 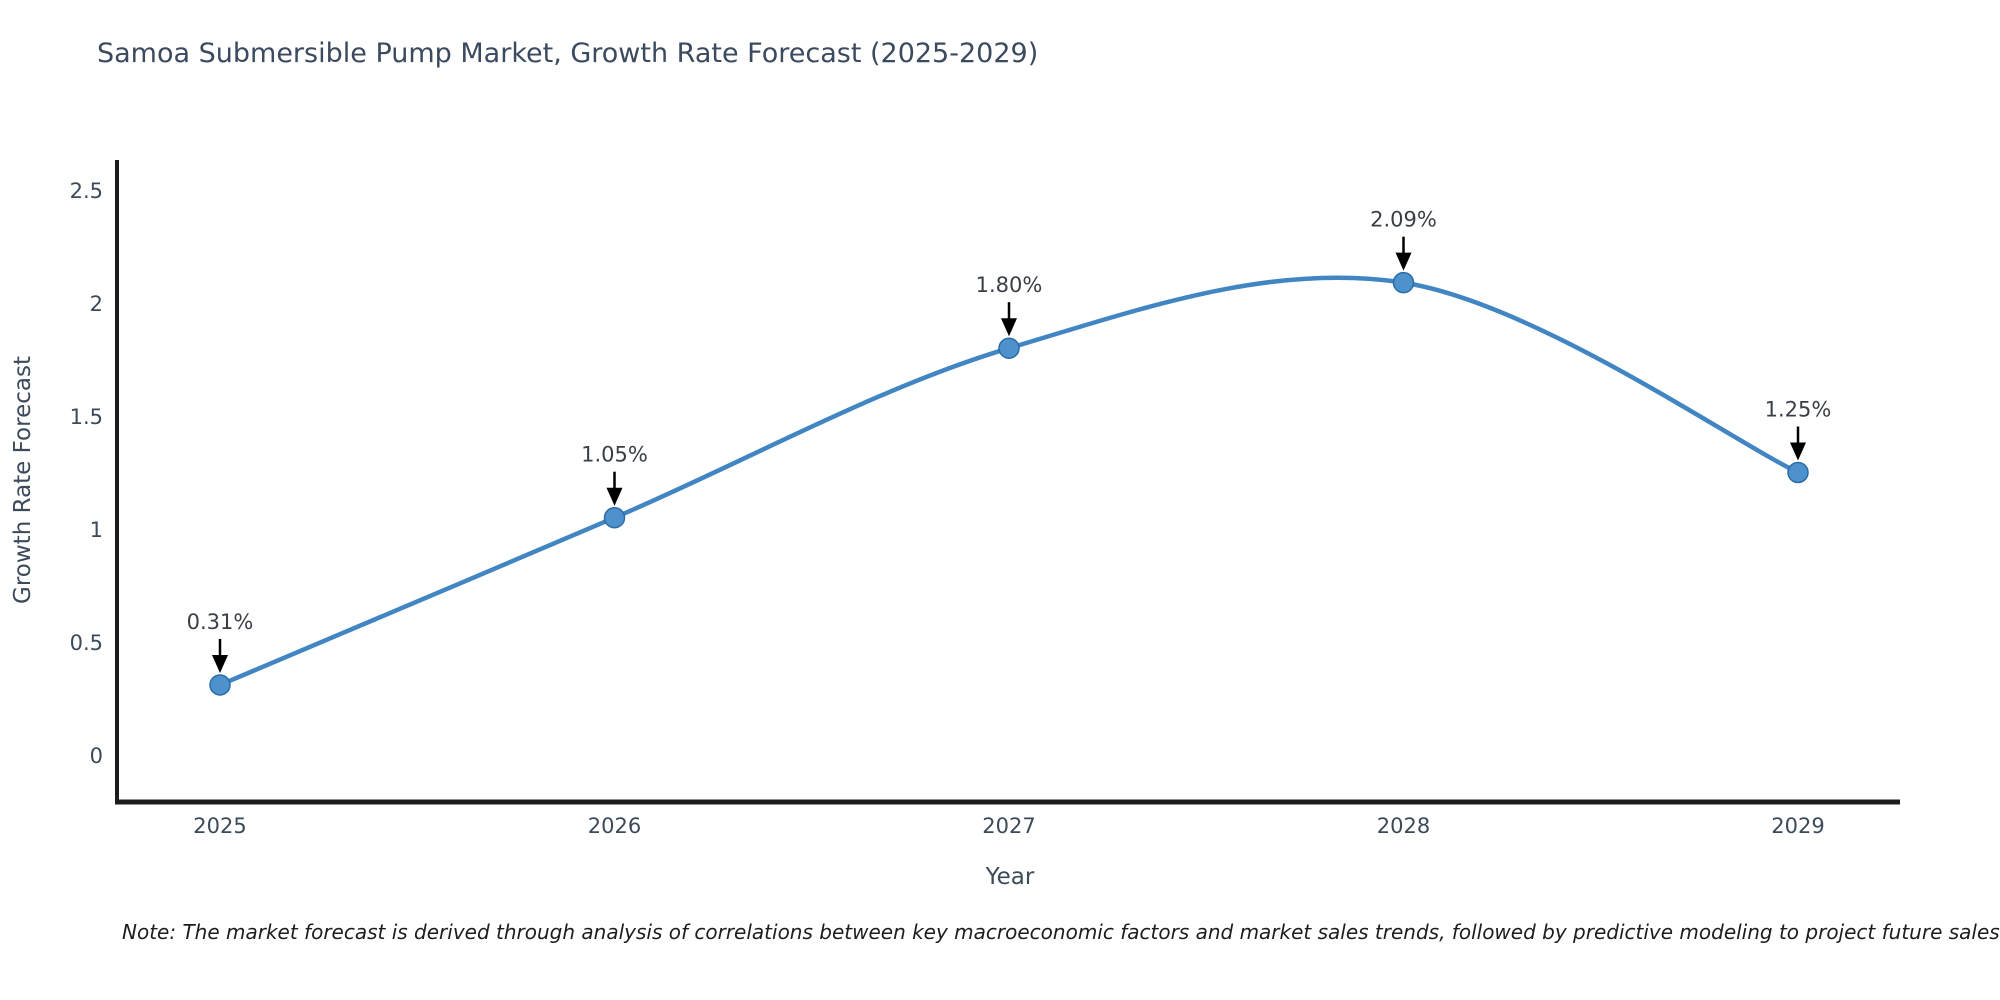 I want to click on x-tick-label: 2028, so click(x=1403, y=826).